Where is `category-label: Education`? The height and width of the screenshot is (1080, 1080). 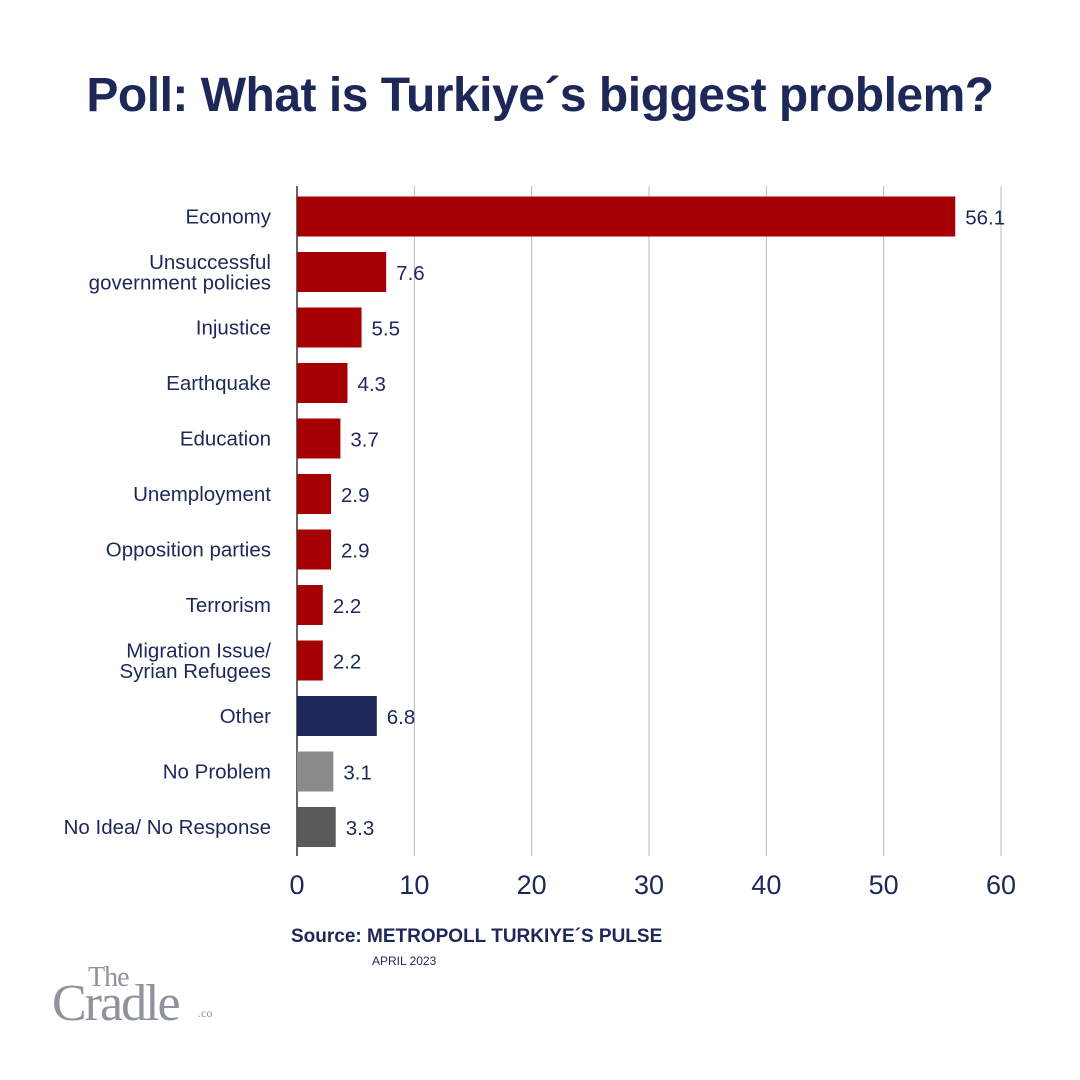
category-label: Education is located at coordinates (225, 439).